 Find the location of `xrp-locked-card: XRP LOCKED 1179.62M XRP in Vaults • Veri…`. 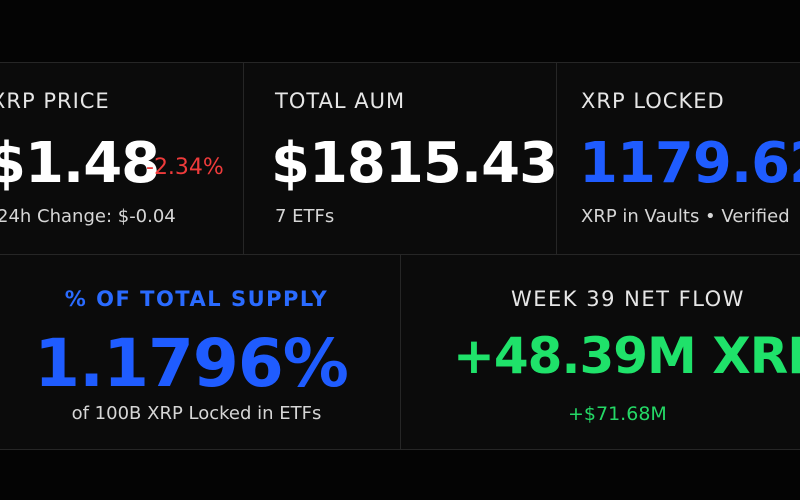

xrp-locked-card: XRP LOCKED 1179.62M XRP in Vaults • Veri… is located at coordinates (678, 158).